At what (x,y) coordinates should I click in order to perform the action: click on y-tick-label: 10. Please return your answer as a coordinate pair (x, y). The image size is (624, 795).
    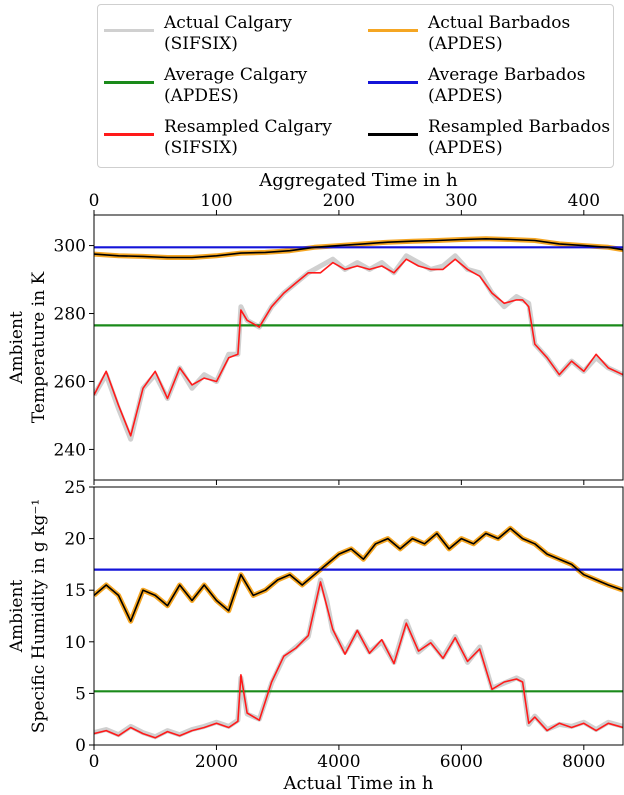
    Looking at the image, I should click on (75, 643).